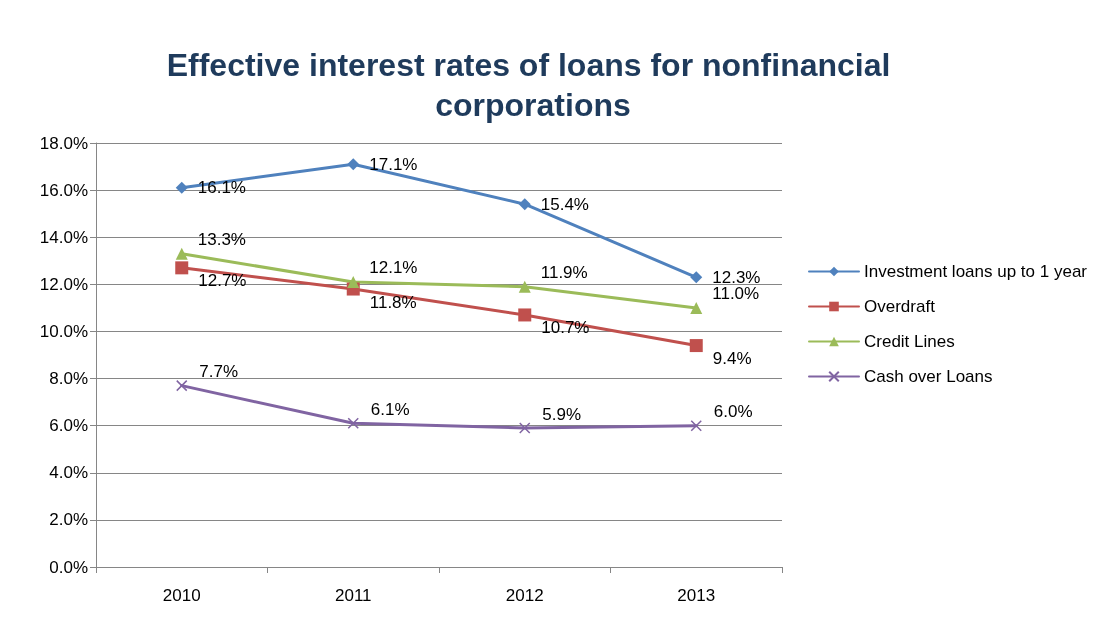 The height and width of the screenshot is (621, 1111). I want to click on data-label: 15.4%, so click(564, 204).